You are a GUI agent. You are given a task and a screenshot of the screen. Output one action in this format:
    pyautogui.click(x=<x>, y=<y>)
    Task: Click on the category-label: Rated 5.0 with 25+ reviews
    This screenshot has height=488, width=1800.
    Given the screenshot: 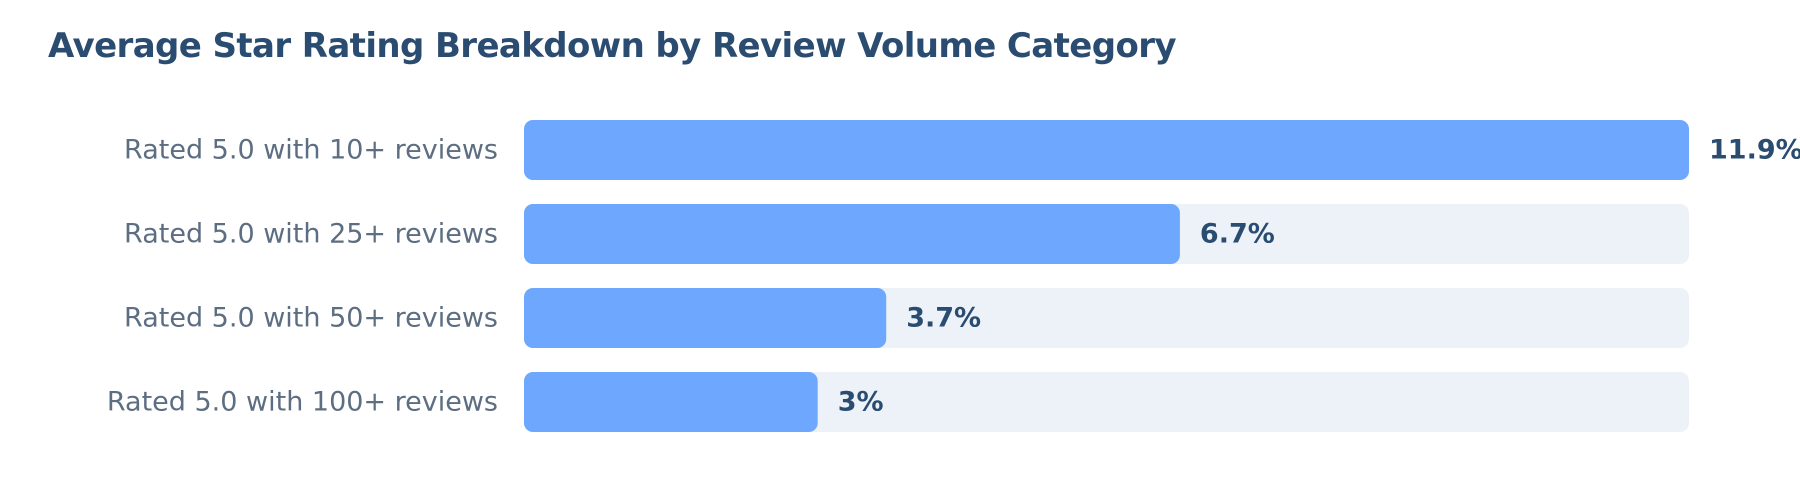 What is the action you would take?
    pyautogui.click(x=311, y=234)
    